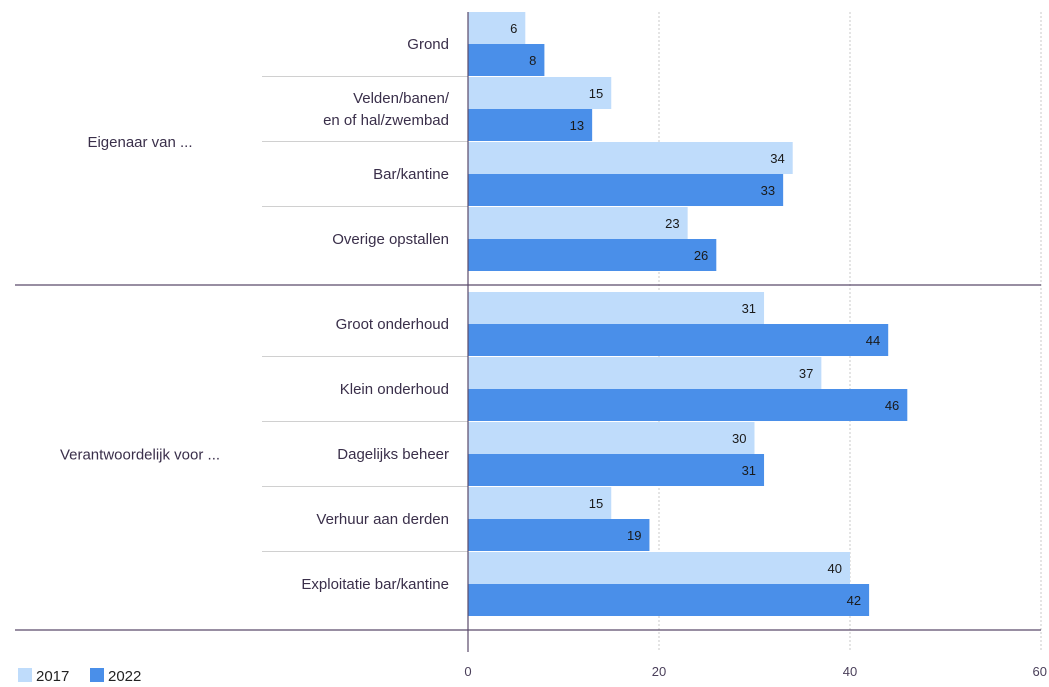 Image resolution: width=1049 pixels, height=687 pixels. I want to click on category-label: Verhuur aan derden, so click(382, 519).